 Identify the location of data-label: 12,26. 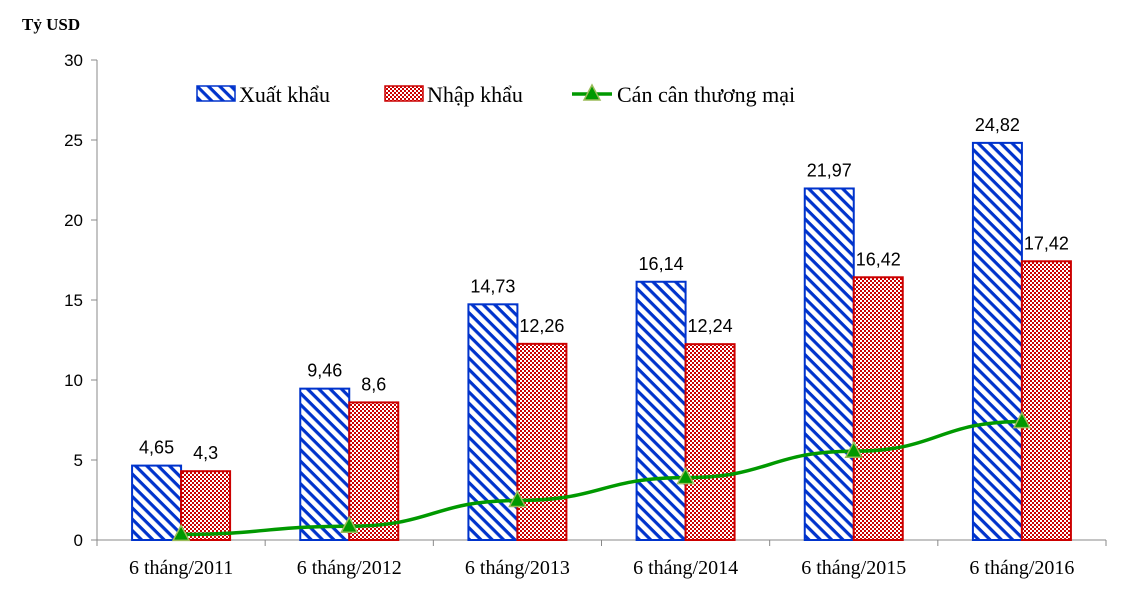
(541, 326).